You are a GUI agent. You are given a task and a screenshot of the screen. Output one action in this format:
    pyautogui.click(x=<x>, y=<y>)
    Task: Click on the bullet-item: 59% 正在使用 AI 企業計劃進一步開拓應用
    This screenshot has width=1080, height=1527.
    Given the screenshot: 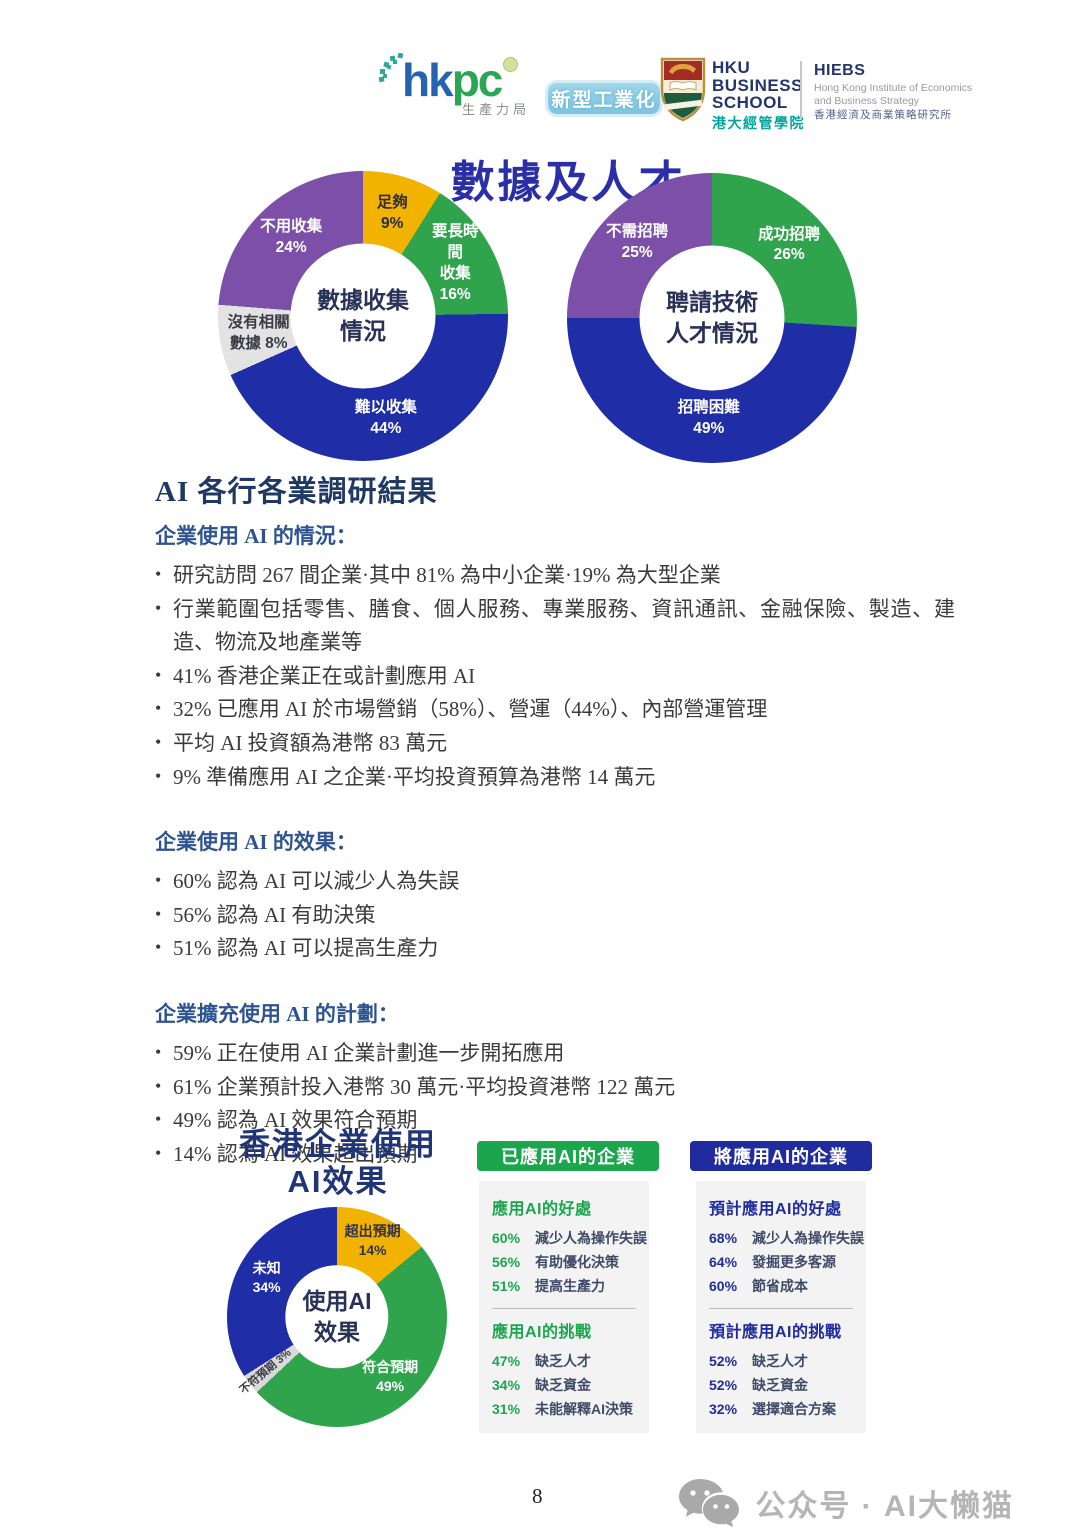 What is the action you would take?
    pyautogui.click(x=555, y=1054)
    